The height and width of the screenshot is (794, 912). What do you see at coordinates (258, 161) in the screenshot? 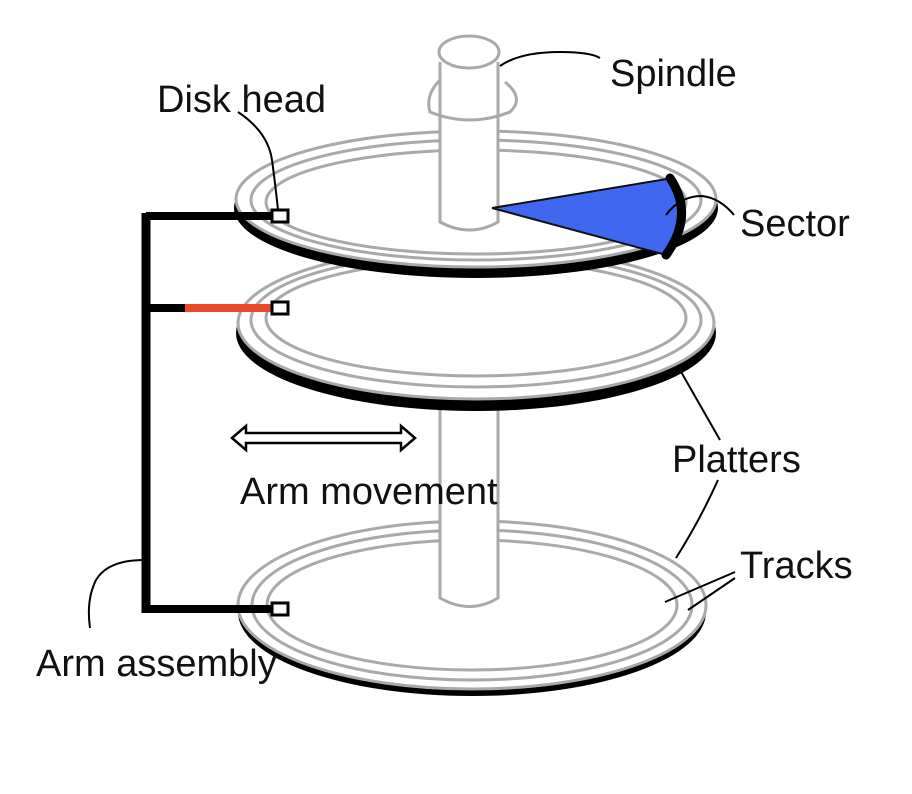
I see `disk-head-leader` at bounding box center [258, 161].